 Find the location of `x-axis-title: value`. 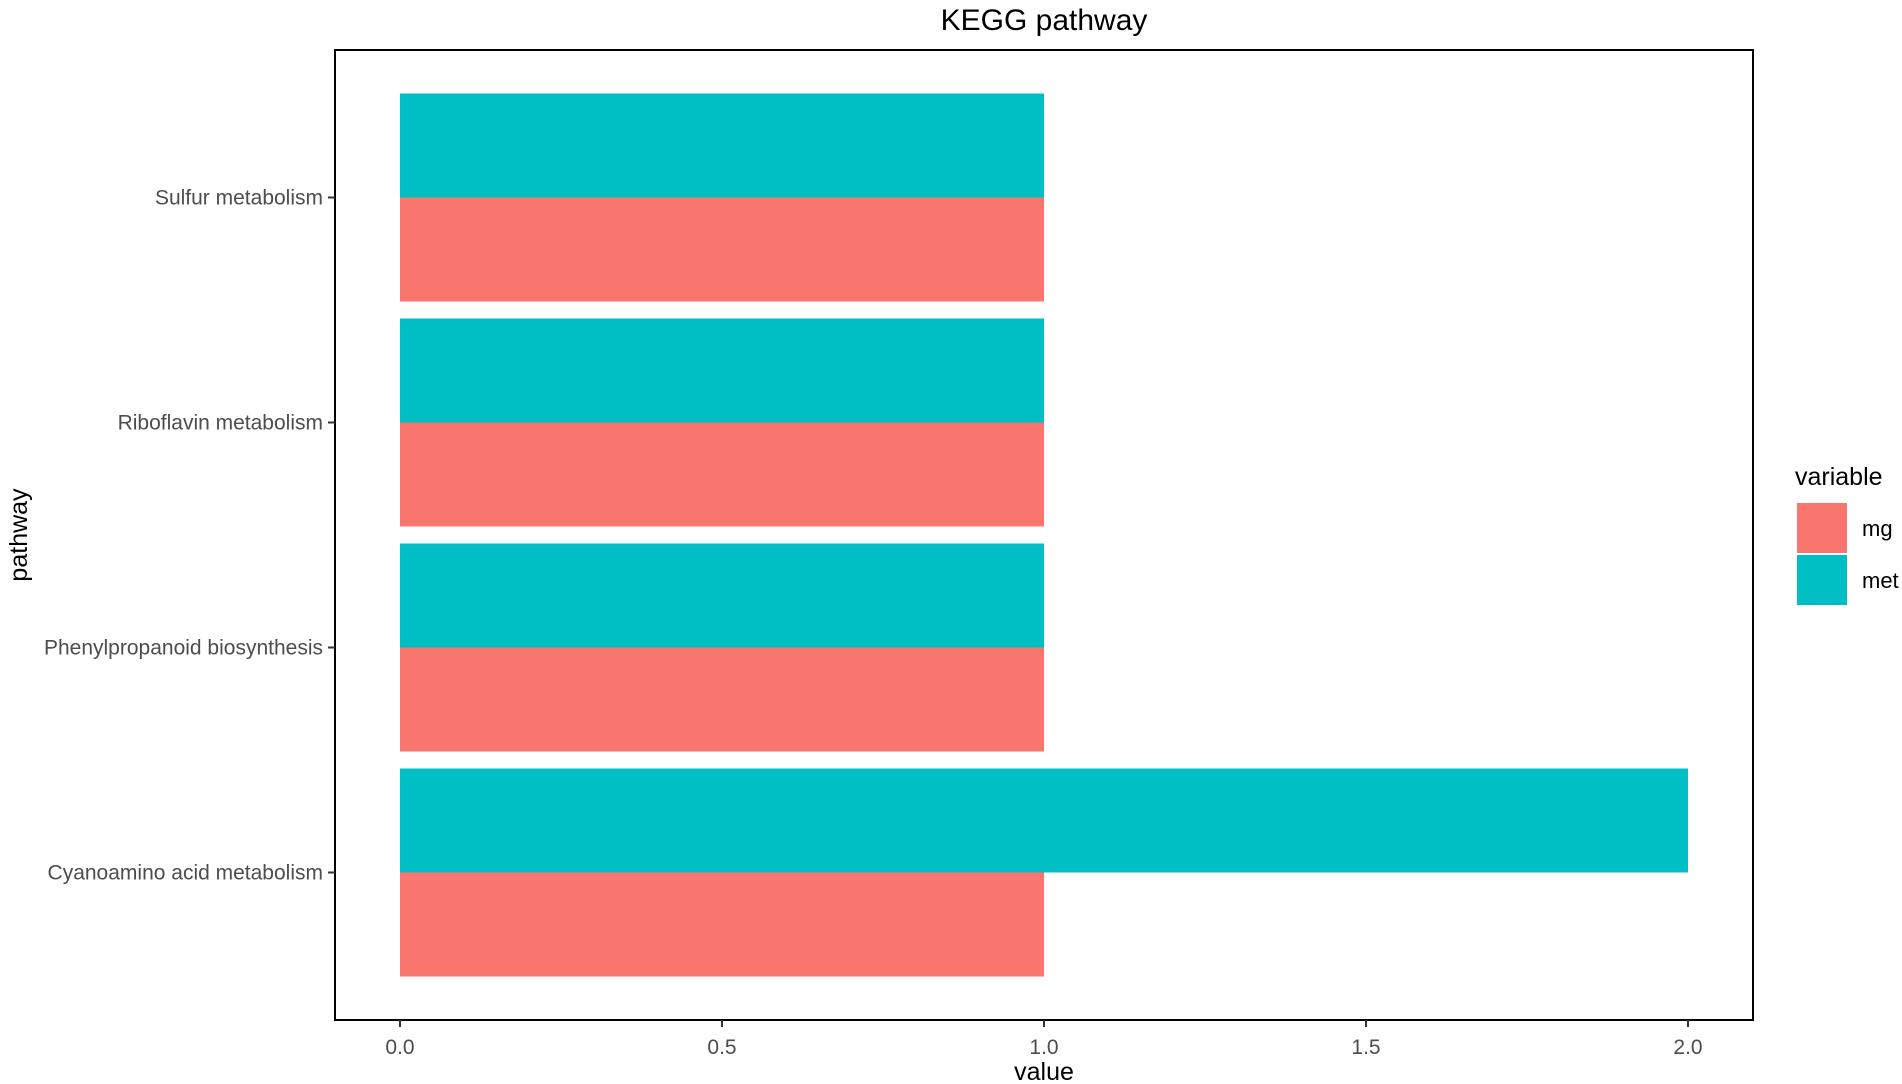

x-axis-title: value is located at coordinates (1044, 1071).